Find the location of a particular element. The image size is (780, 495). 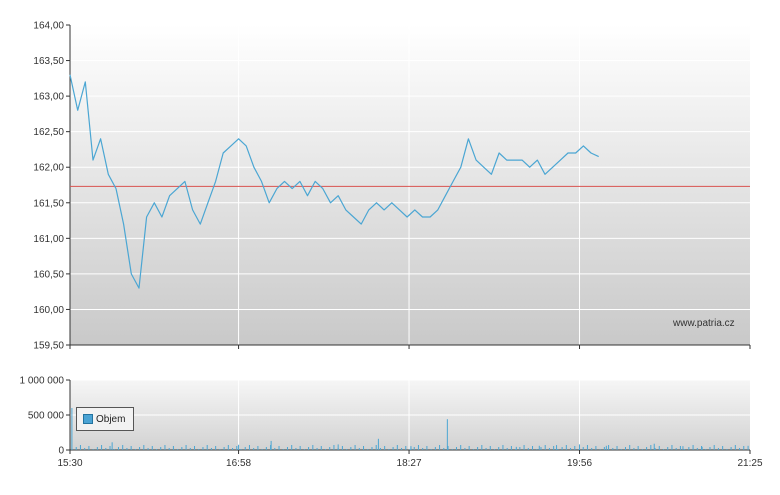

volume-legend: Objem is located at coordinates (105, 419).